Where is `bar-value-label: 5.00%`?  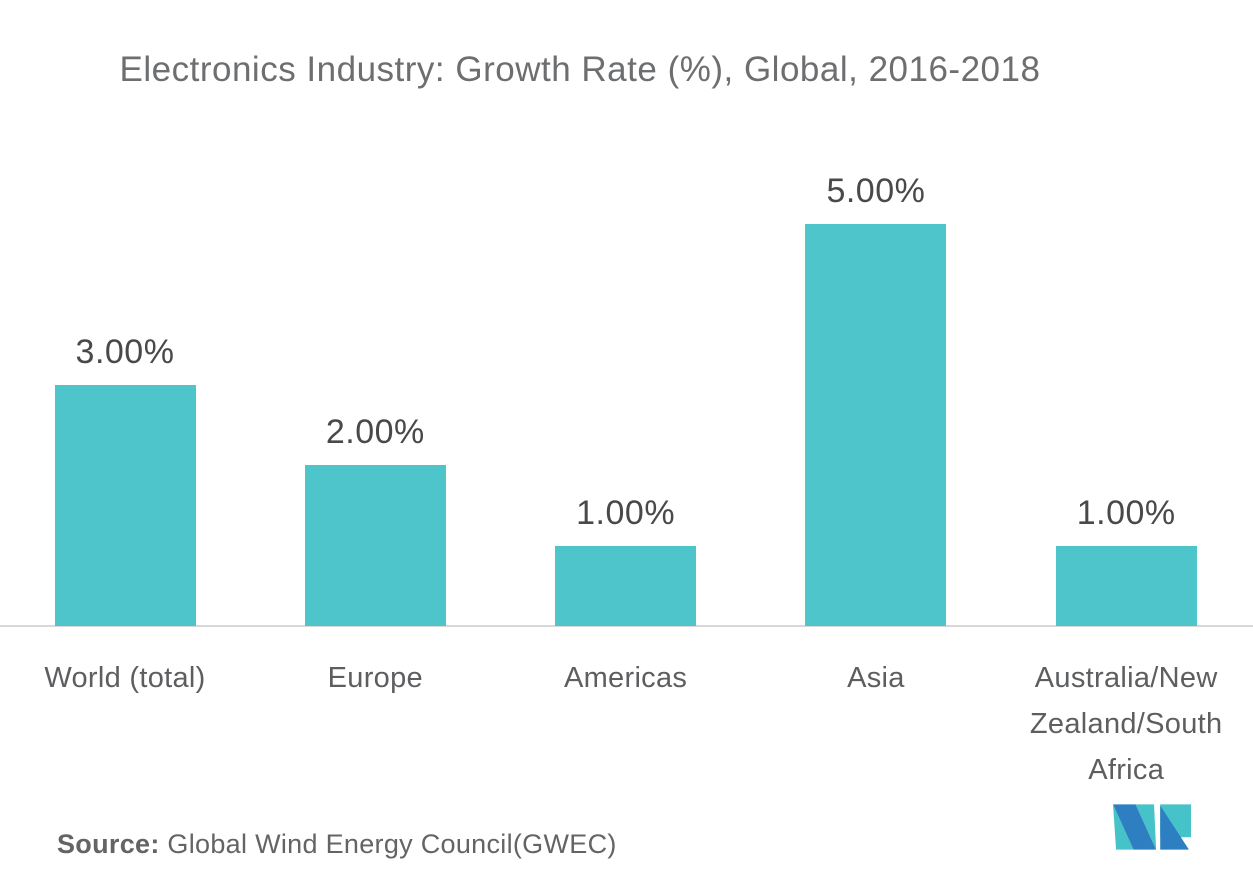 bar-value-label: 5.00% is located at coordinates (876, 191).